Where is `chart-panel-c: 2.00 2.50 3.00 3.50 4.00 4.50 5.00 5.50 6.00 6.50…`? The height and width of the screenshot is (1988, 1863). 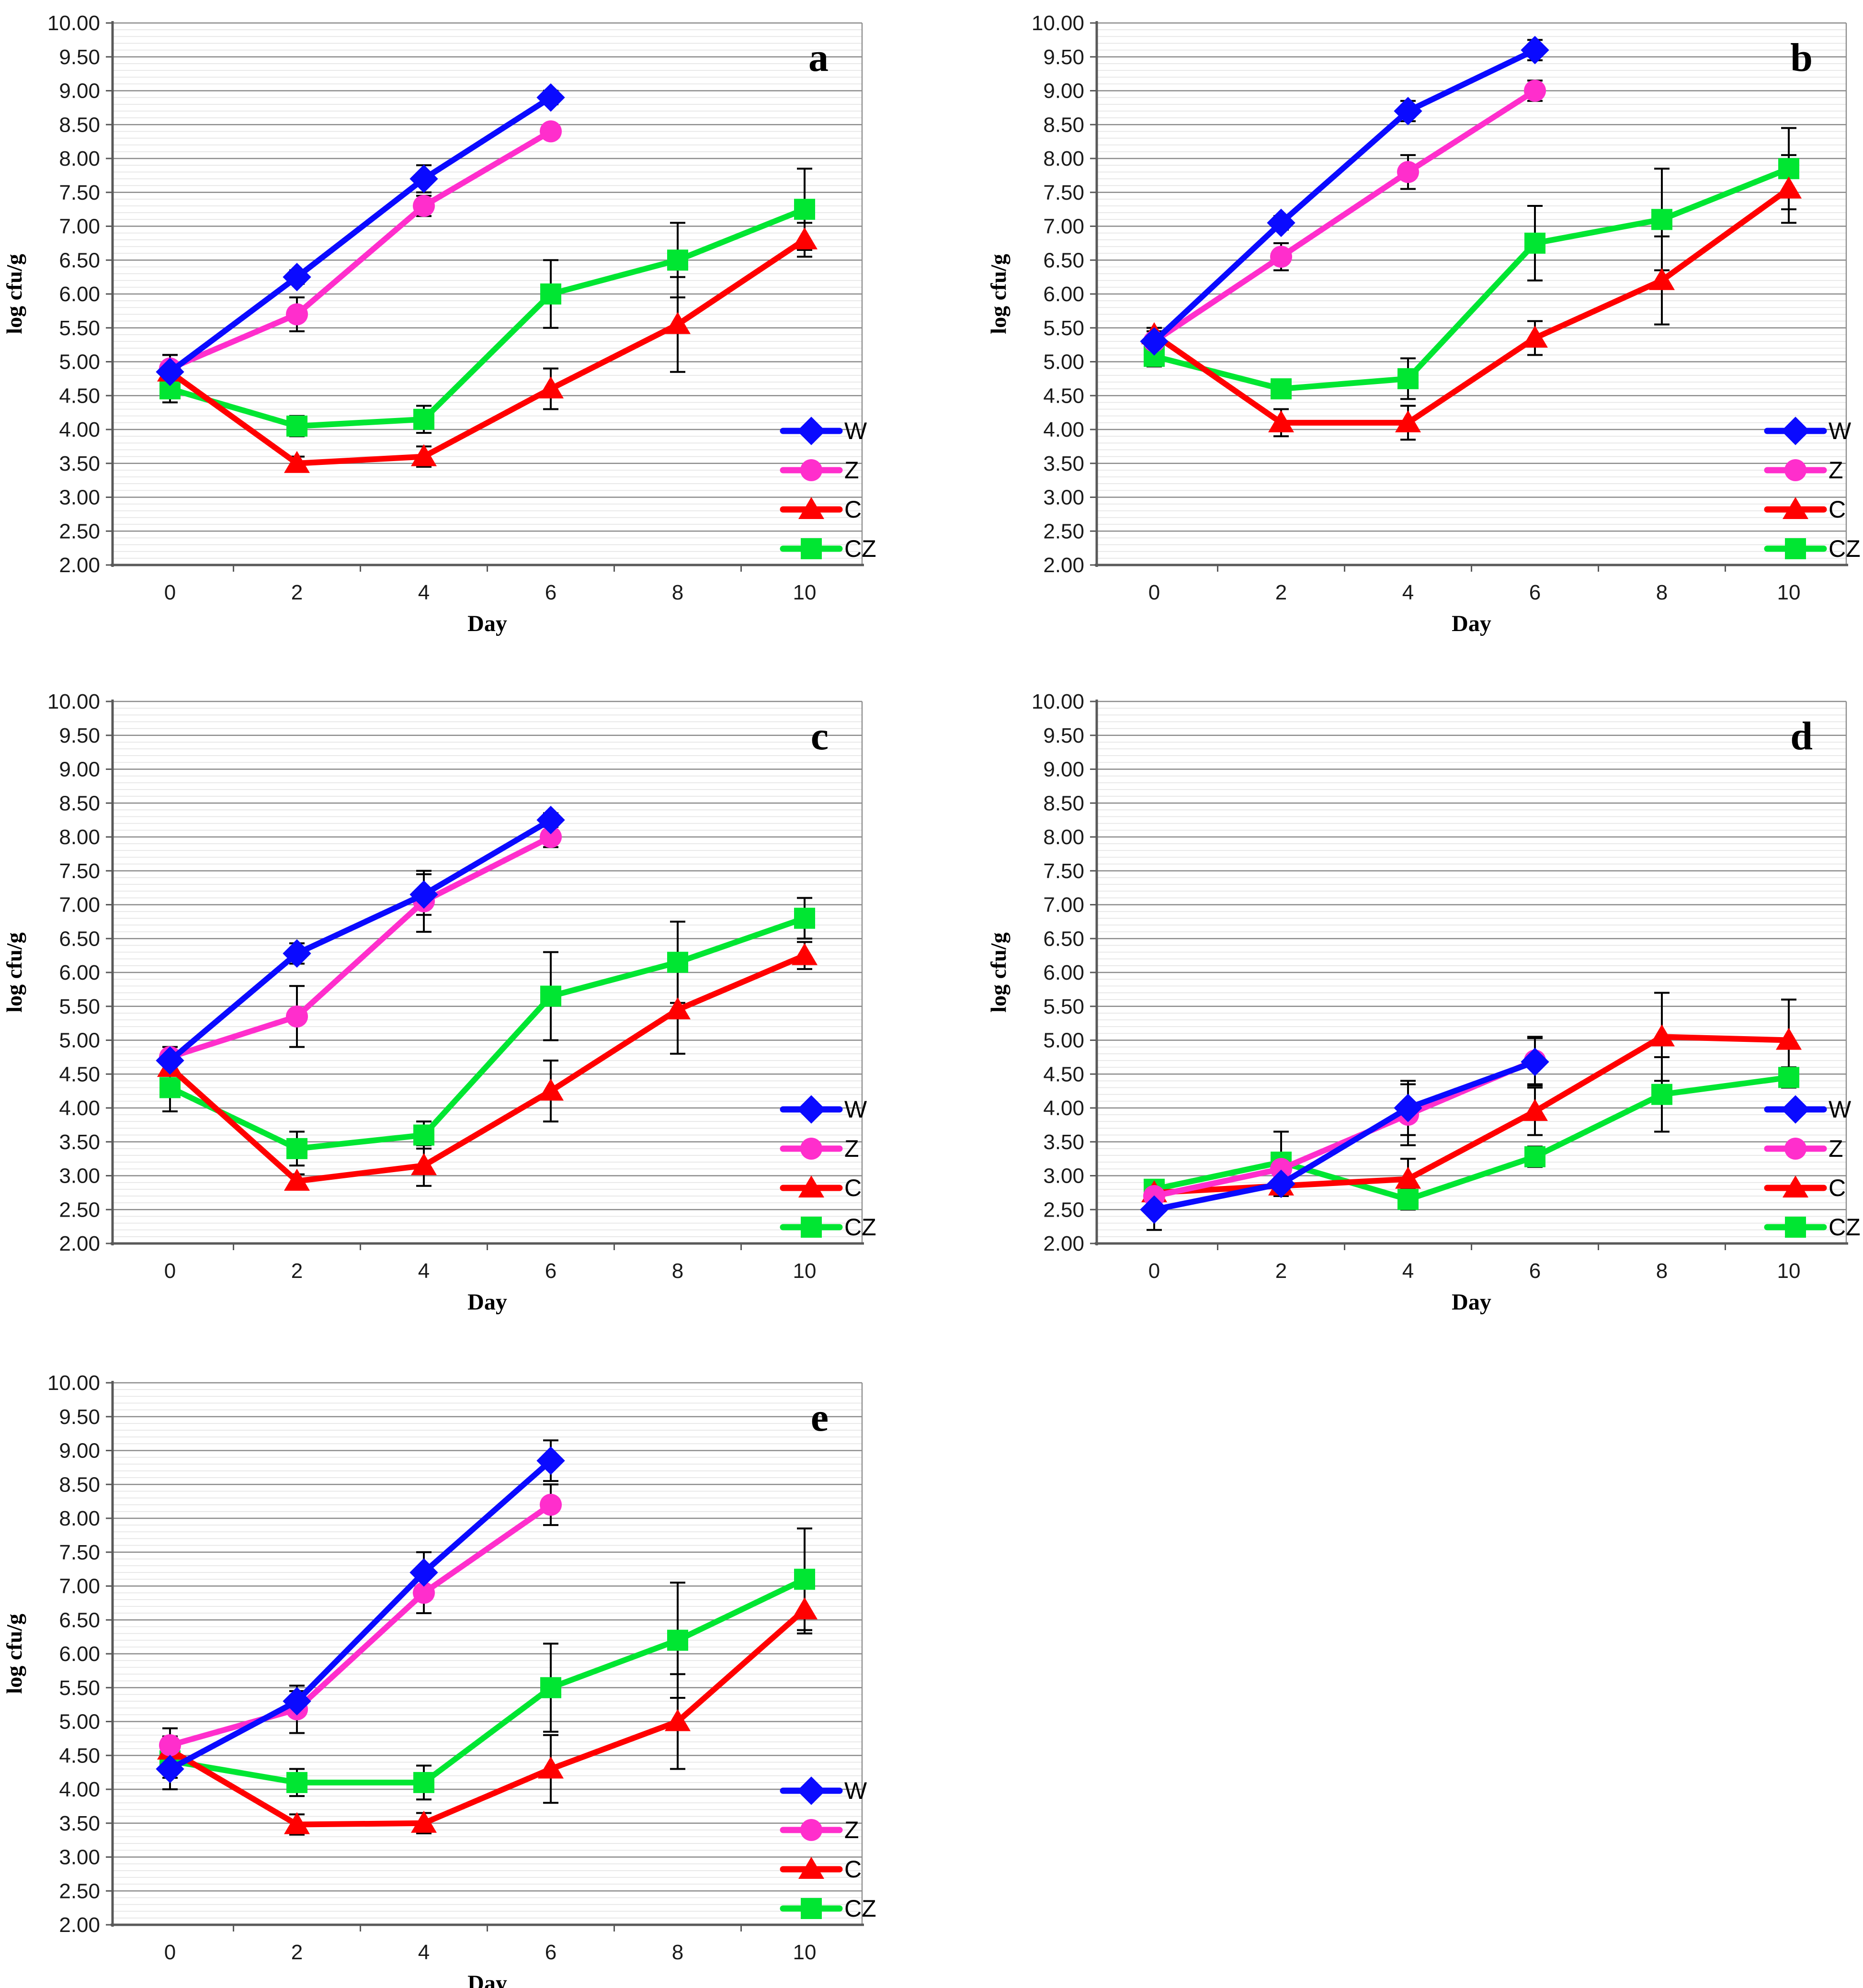 chart-panel-c: 2.00 2.50 3.00 3.50 4.00 4.50 5.00 5.50 6.00 6.50… is located at coordinates (439, 1003).